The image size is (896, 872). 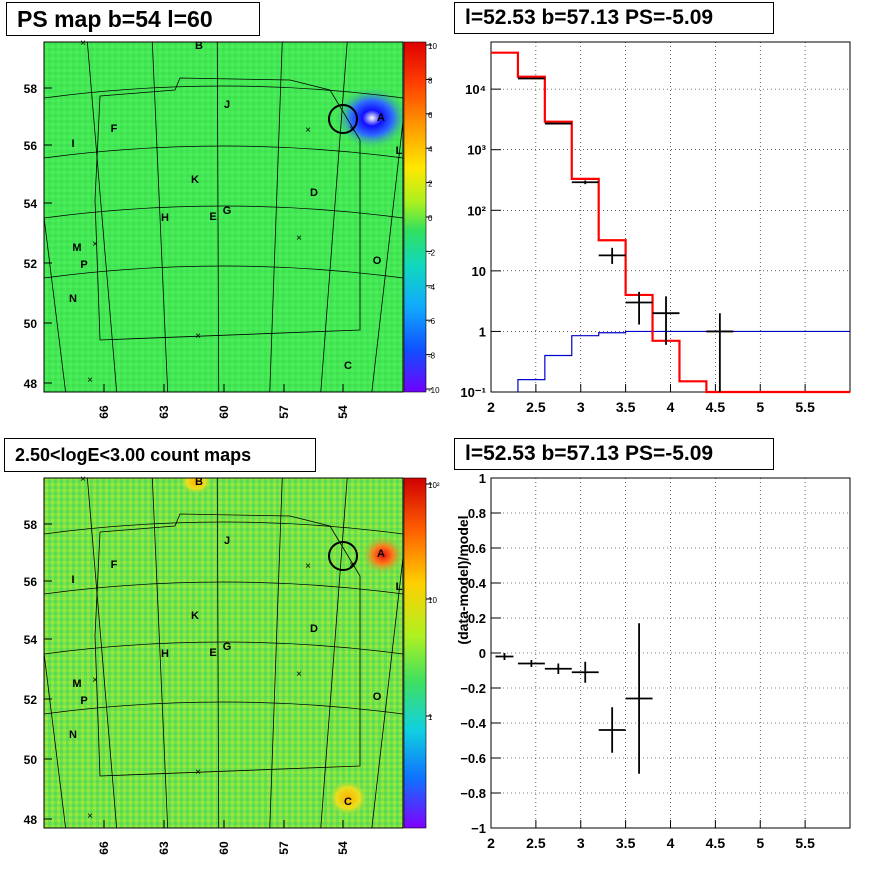 I want to click on residual-x-tick-label: 5, so click(x=760, y=843).